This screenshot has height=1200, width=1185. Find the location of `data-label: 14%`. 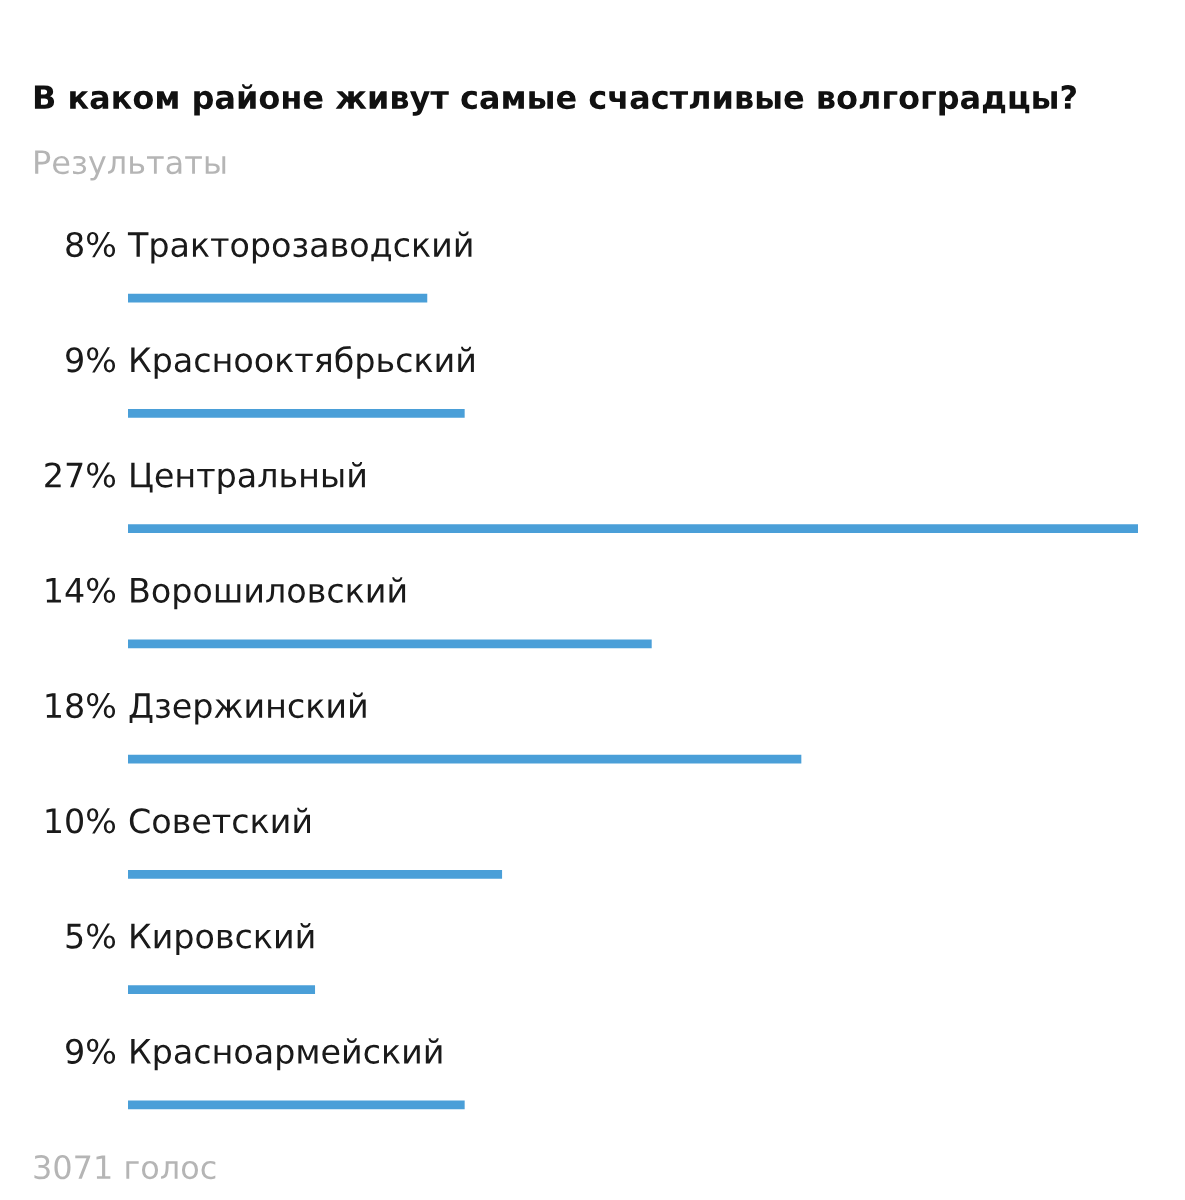

data-label: 14% is located at coordinates (81, 590).